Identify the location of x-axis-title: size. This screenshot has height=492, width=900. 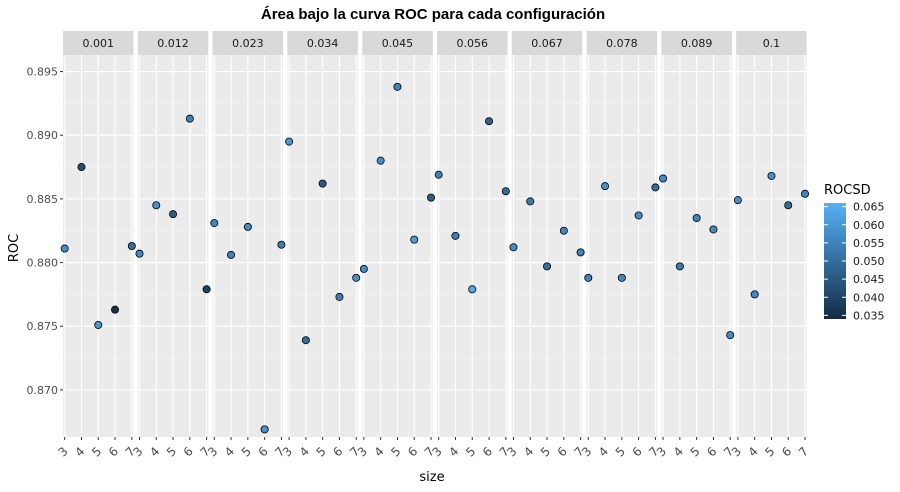
(431, 477).